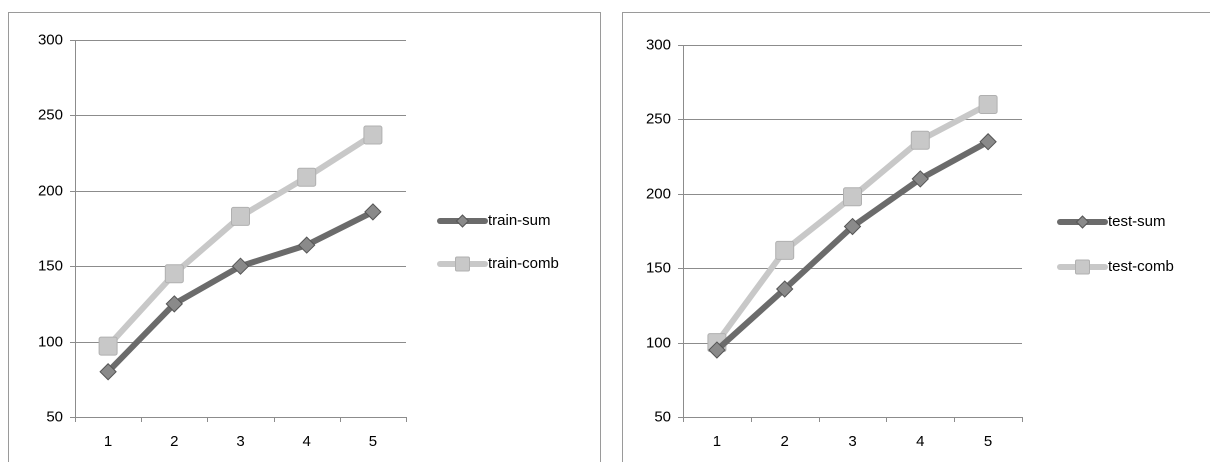 The width and height of the screenshot is (1210, 462). Describe the element at coordinates (1141, 266) in the screenshot. I see `legend-label-test-comb: test-comb` at that location.